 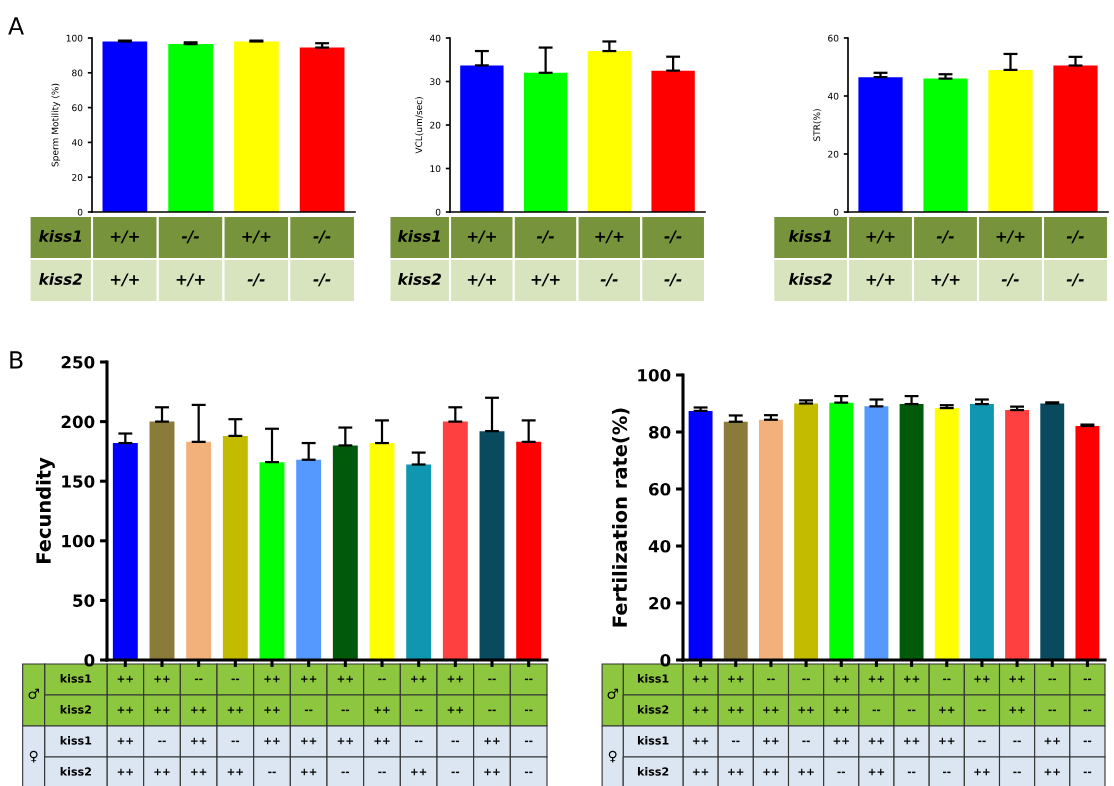 I want to click on category-label: ++ ++ -- --, so click(x=1017, y=724).